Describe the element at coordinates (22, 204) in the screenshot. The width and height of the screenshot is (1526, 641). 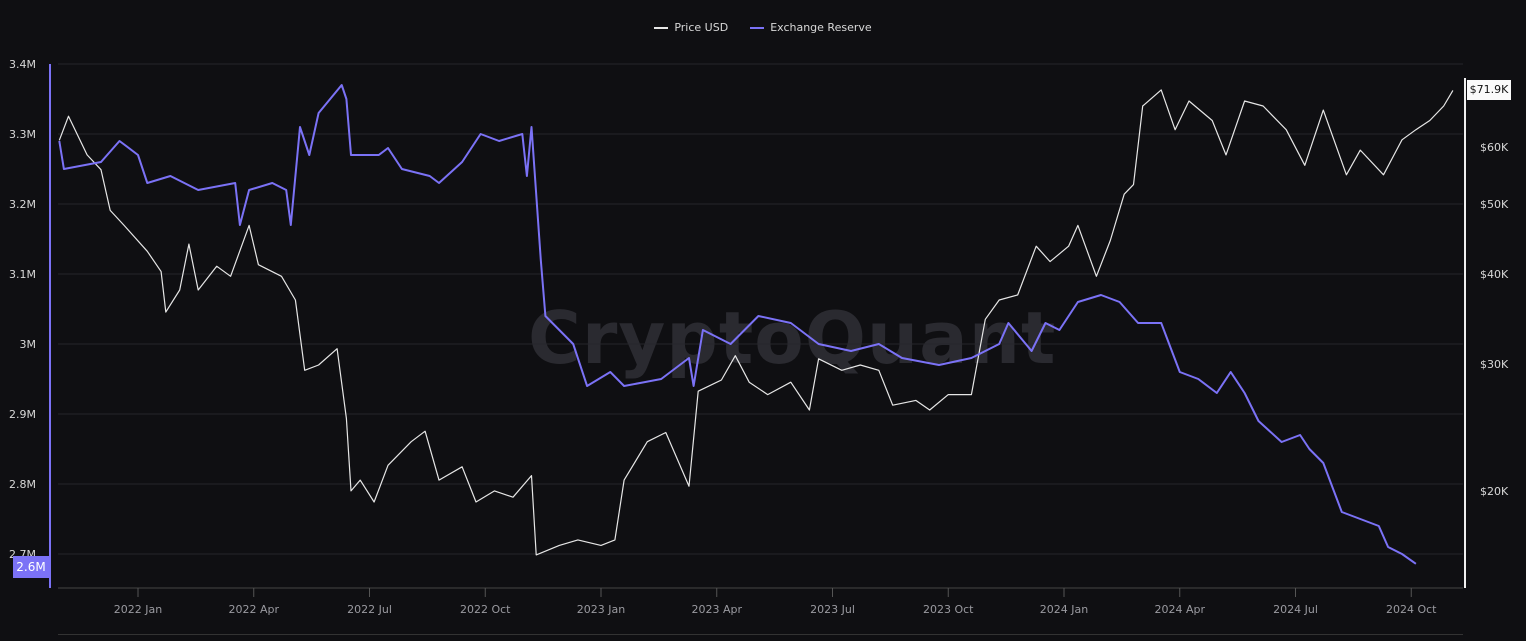
I see `y-left-tick-label: 3.2M` at that location.